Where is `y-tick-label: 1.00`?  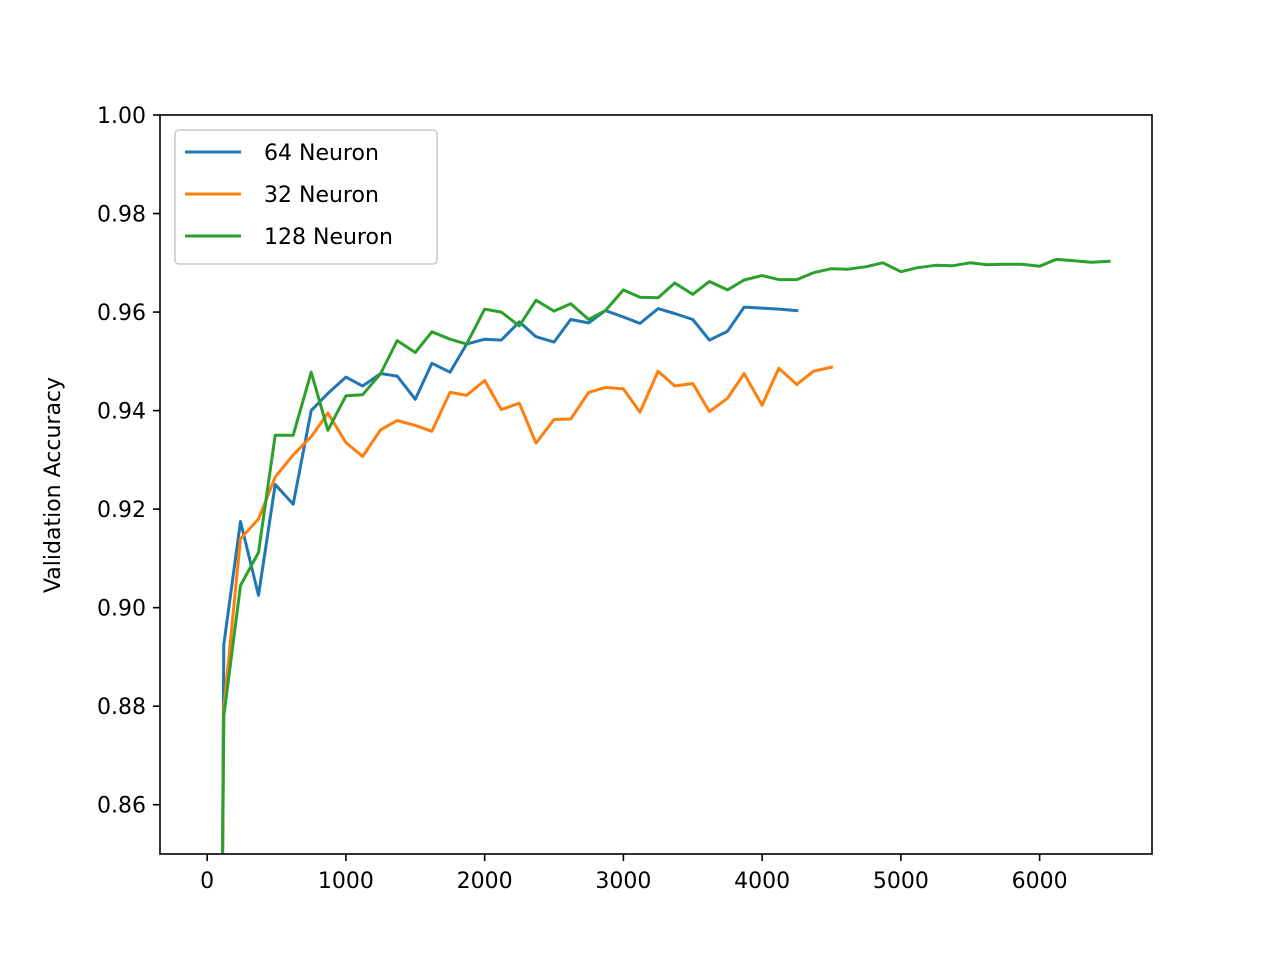 y-tick-label: 1.00 is located at coordinates (121, 116).